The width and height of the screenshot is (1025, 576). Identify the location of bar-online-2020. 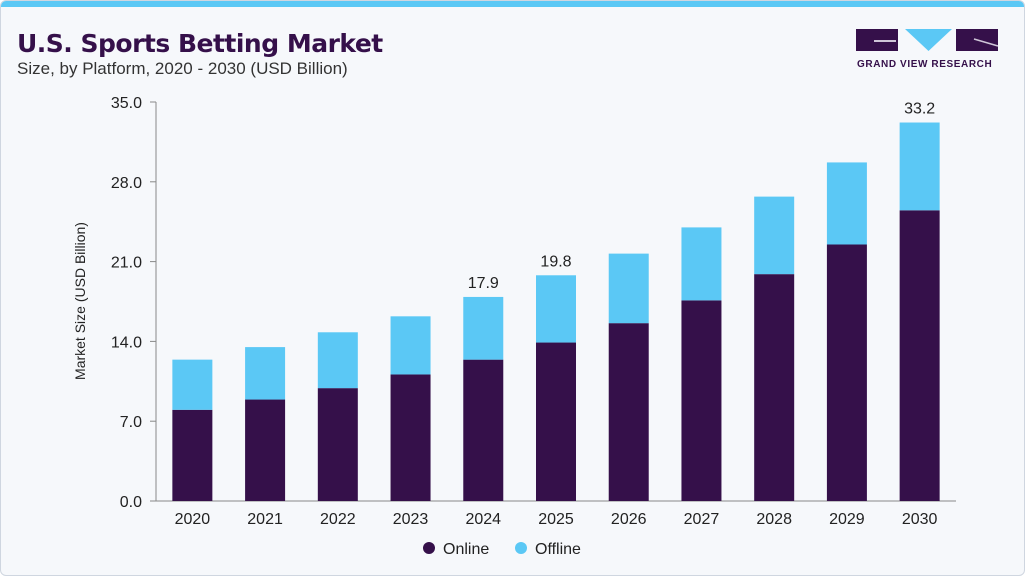
(192, 455).